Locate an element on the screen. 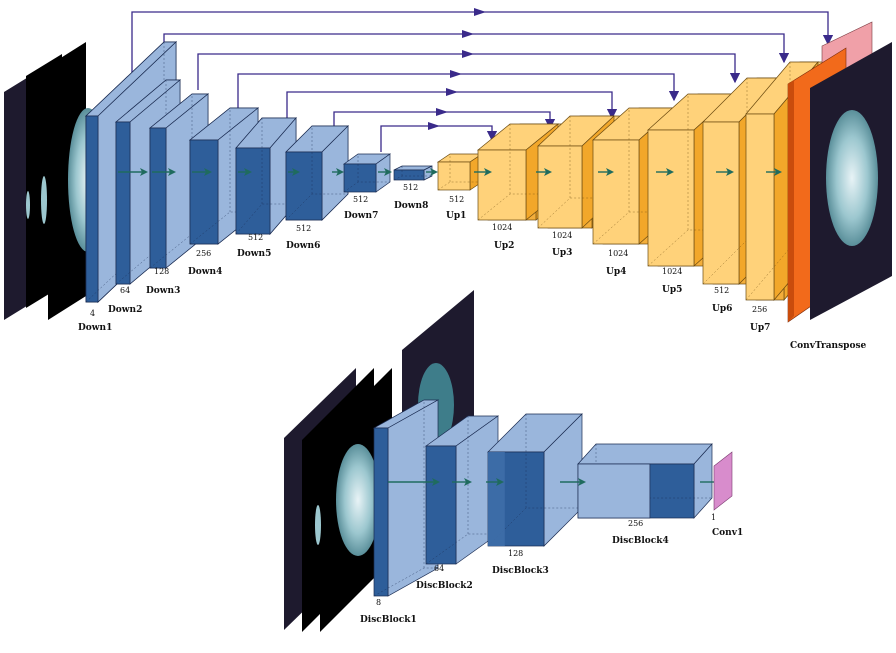  block-down5-label: Down5 is located at coordinates (254, 254).